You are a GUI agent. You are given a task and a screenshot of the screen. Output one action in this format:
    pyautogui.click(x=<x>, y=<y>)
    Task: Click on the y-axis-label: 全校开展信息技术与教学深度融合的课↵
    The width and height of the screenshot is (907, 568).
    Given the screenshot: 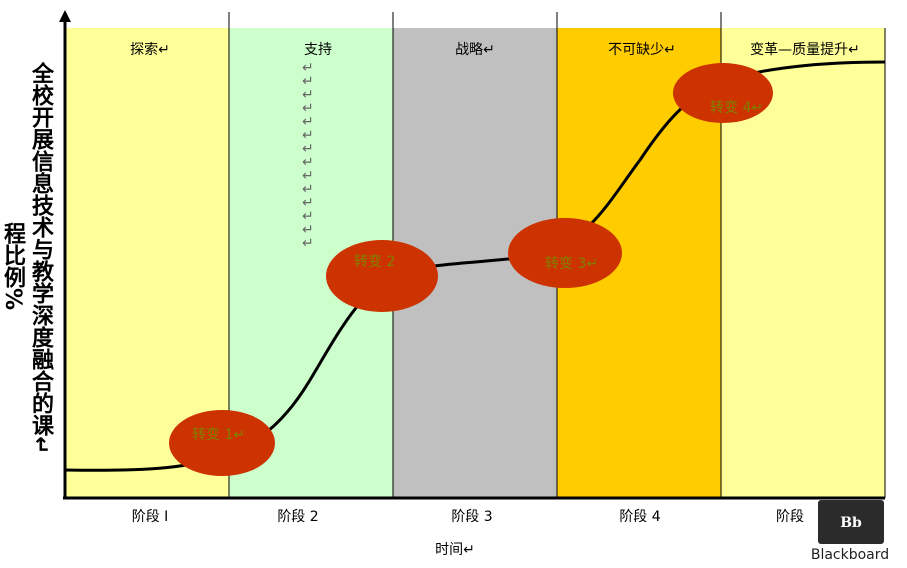 What is the action you would take?
    pyautogui.click(x=40, y=258)
    